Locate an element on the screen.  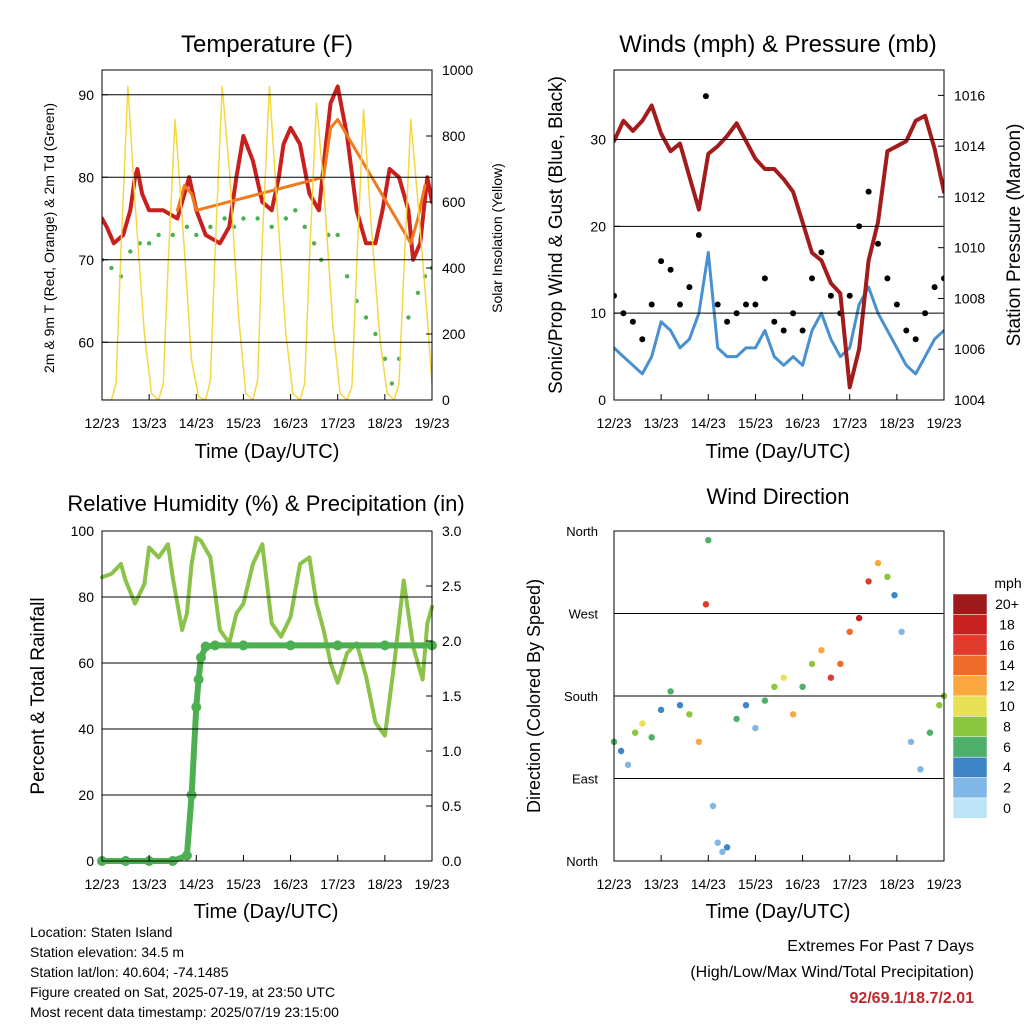
pressure-line is located at coordinates (779, 246).